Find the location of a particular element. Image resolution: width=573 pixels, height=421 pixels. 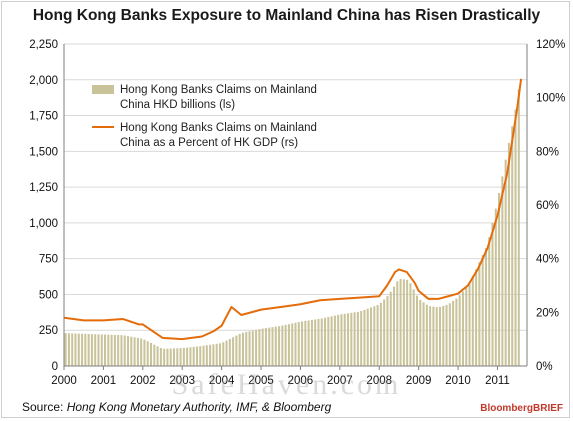

x-tick-label: 2011 is located at coordinates (497, 381).